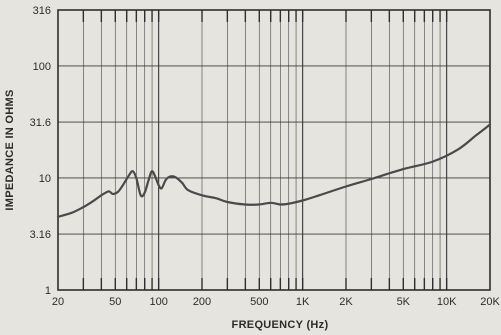 The height and width of the screenshot is (335, 501). I want to click on x-tick-label: 500, so click(259, 302).